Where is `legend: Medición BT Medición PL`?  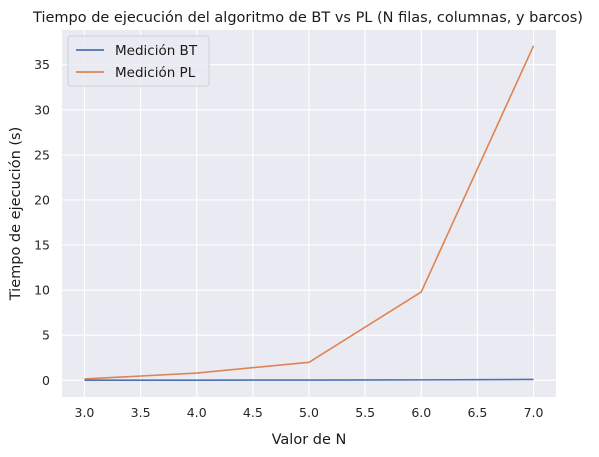 legend: Medición BT Medición PL is located at coordinates (138, 61).